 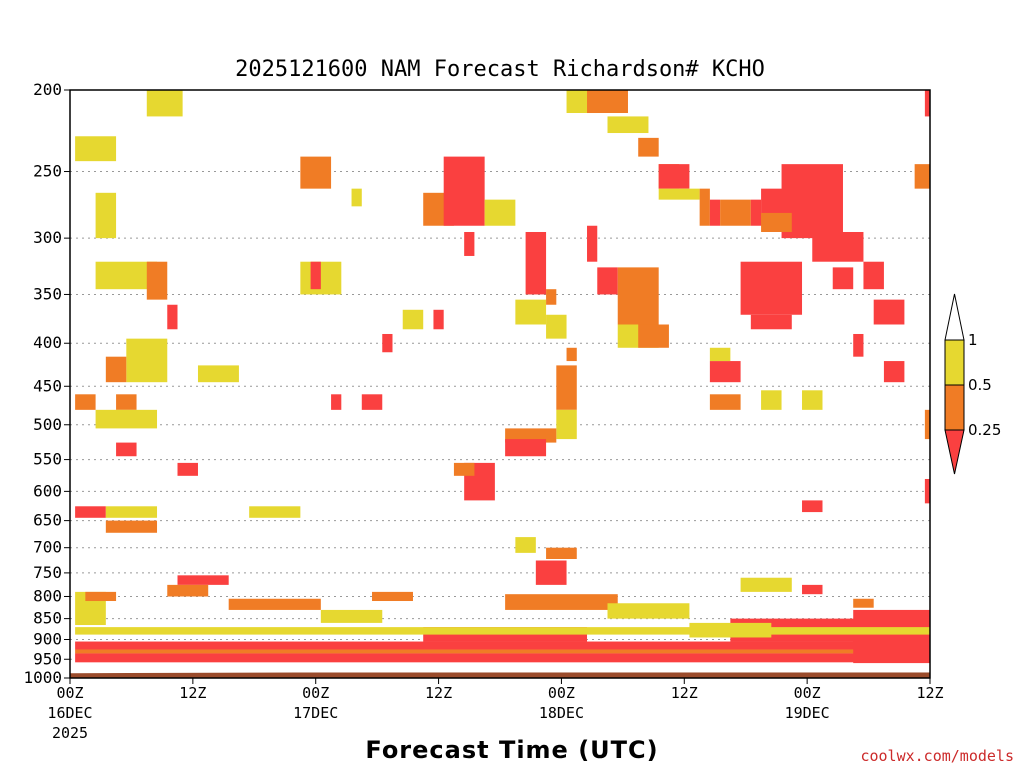 What do you see at coordinates (47, 171) in the screenshot?
I see `y-tick-label: 250` at bounding box center [47, 171].